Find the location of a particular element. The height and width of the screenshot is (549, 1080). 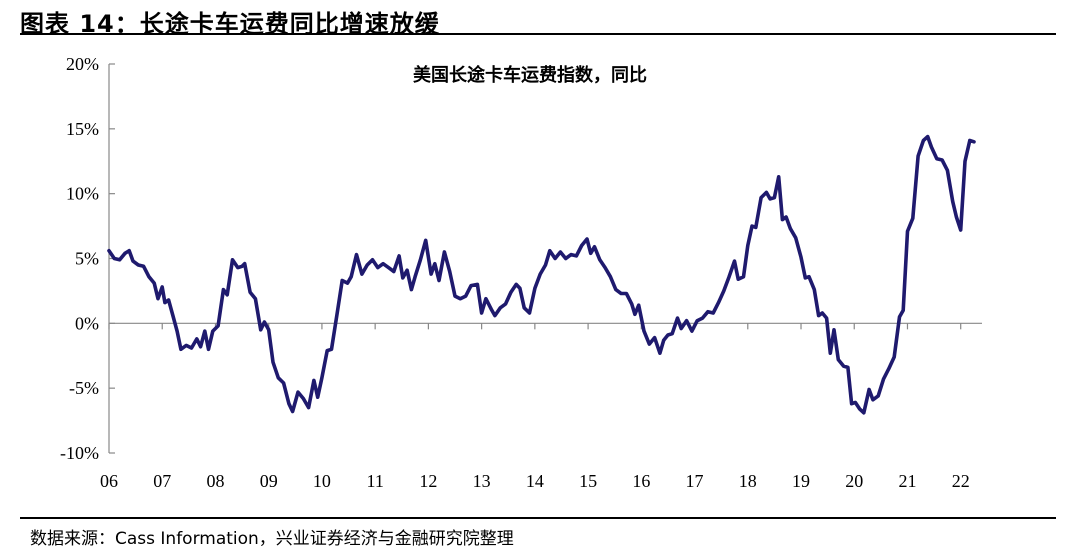

x-tick-label: 14 is located at coordinates (535, 481).